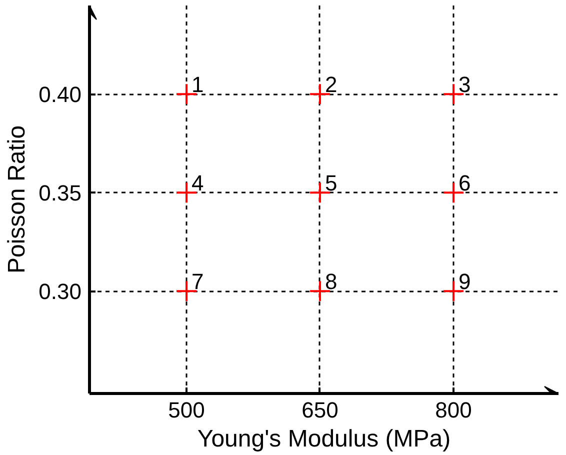 The width and height of the screenshot is (566, 455). Describe the element at coordinates (198, 85) in the screenshot. I see `annotation: 1` at that location.